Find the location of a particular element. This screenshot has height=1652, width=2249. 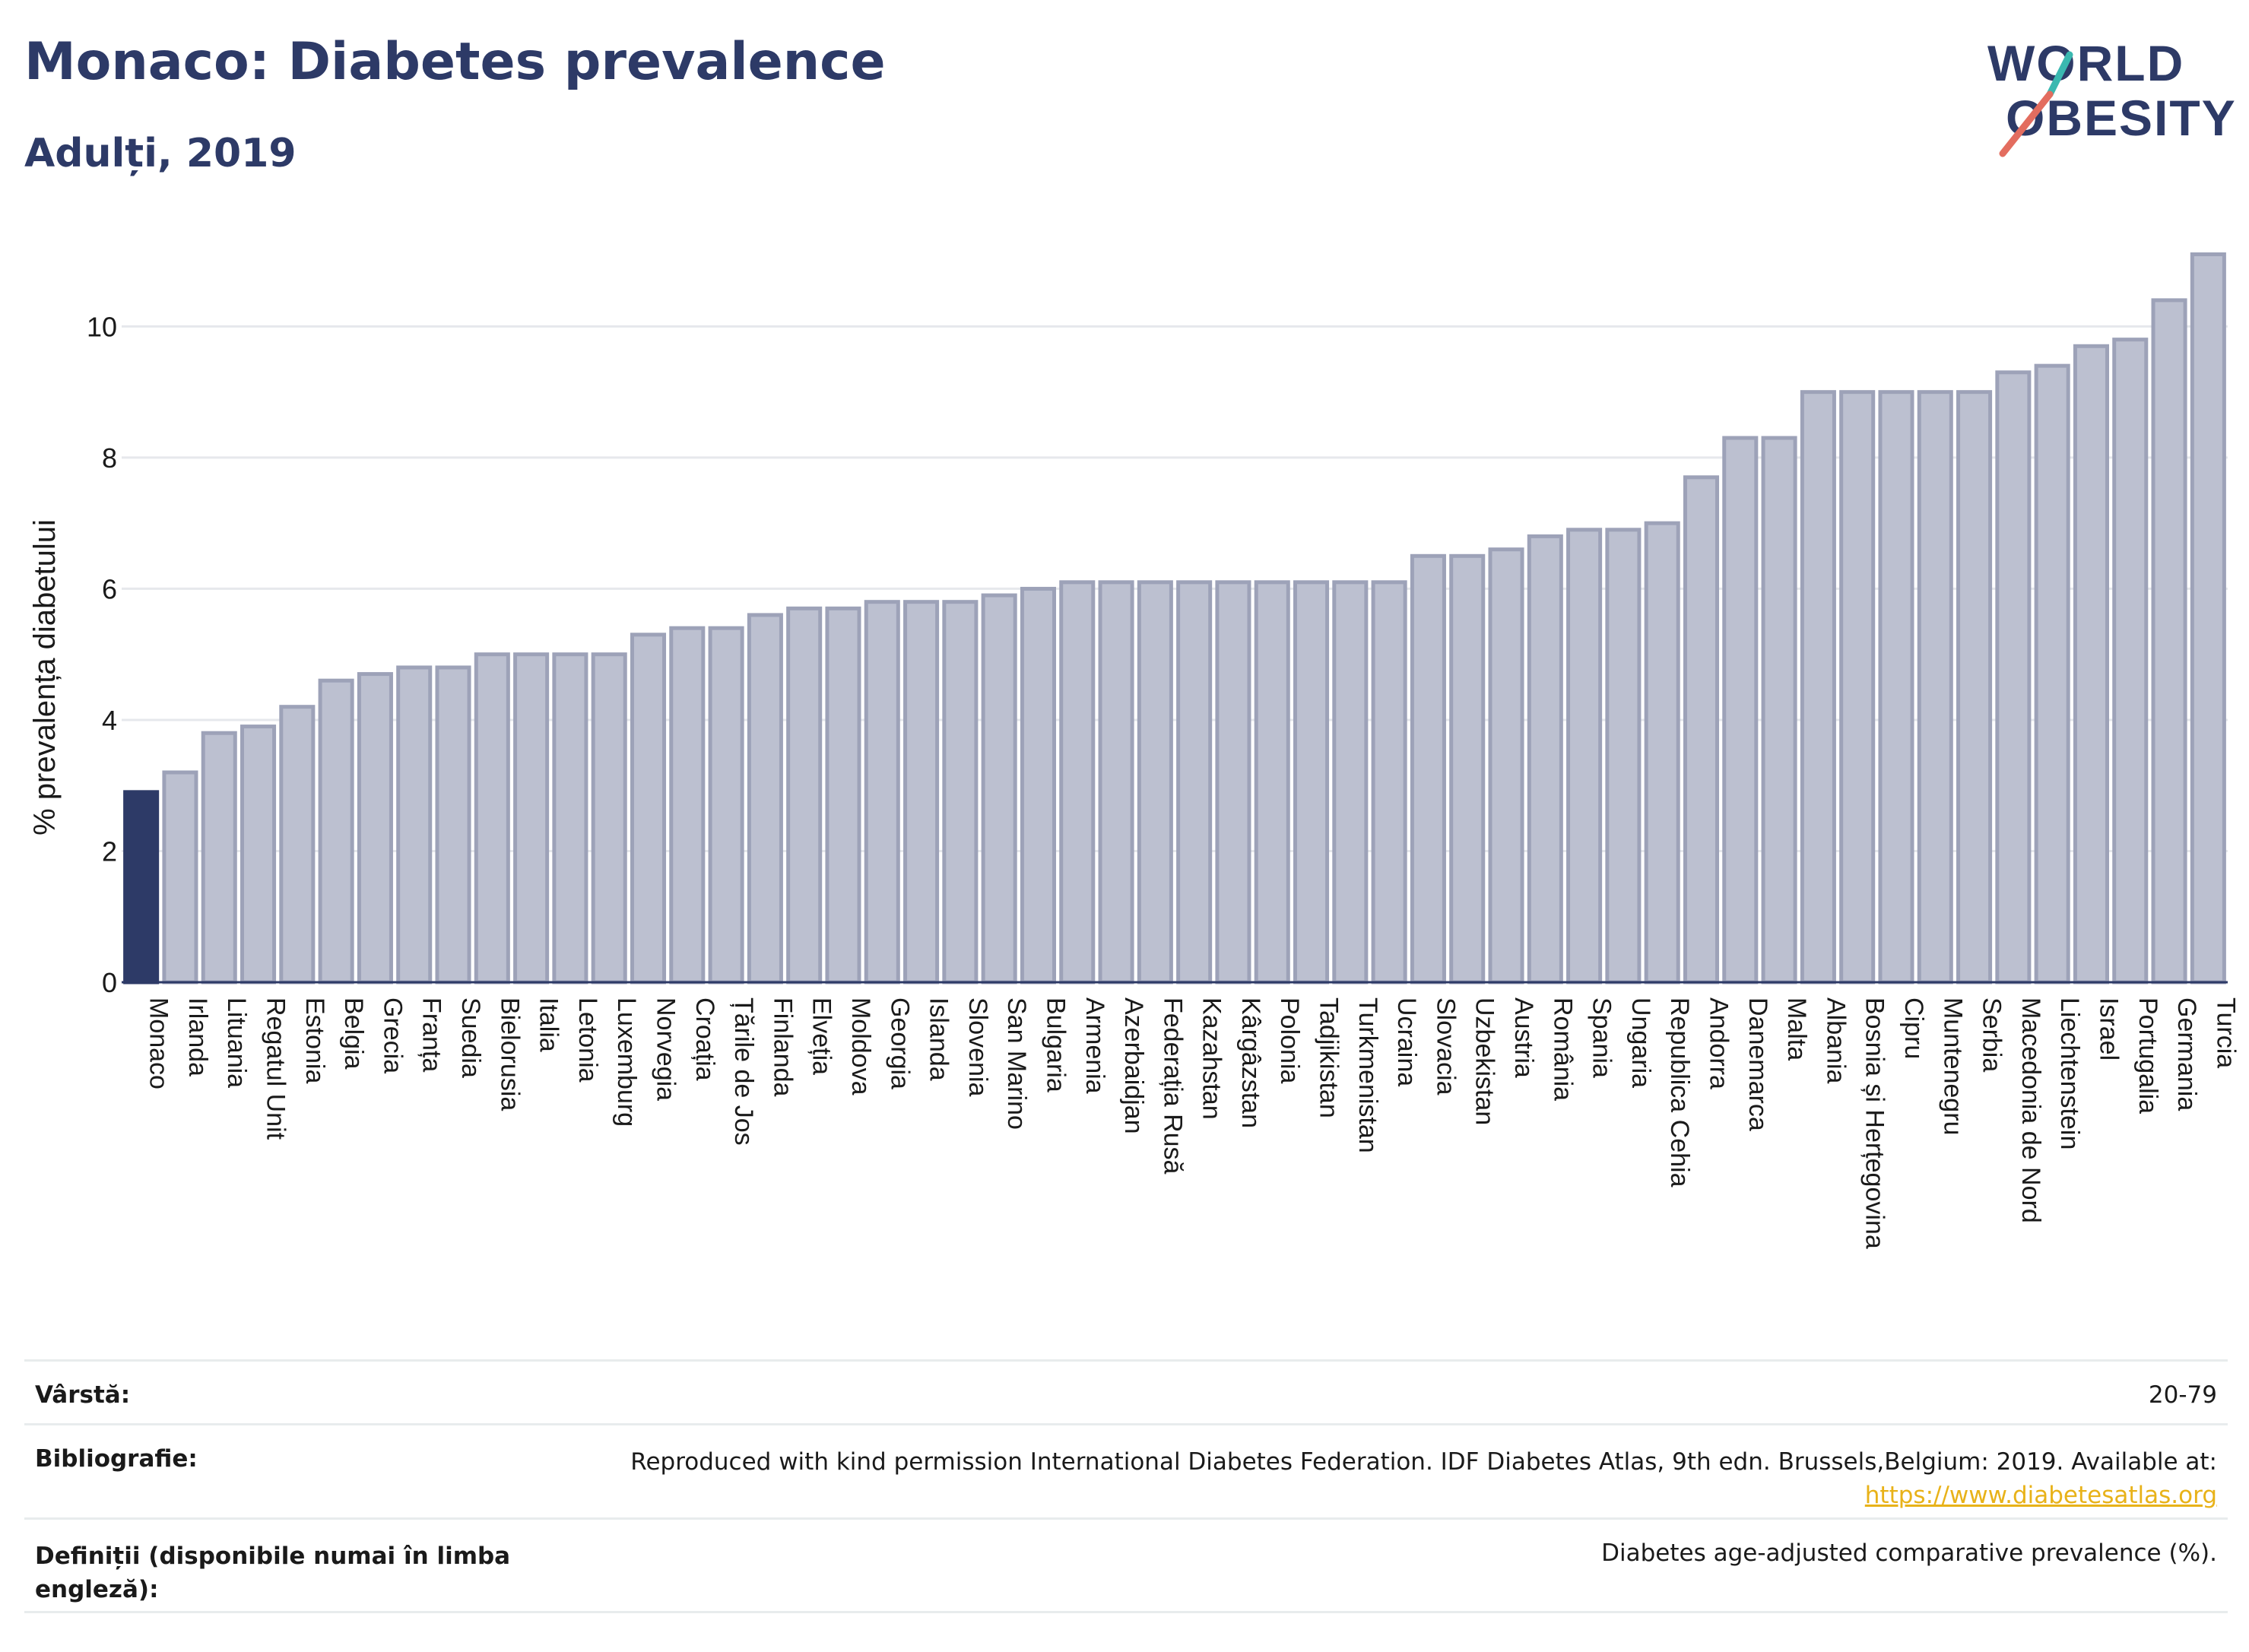

x-tick-label: Muntenegru is located at coordinates (1952, 1066).